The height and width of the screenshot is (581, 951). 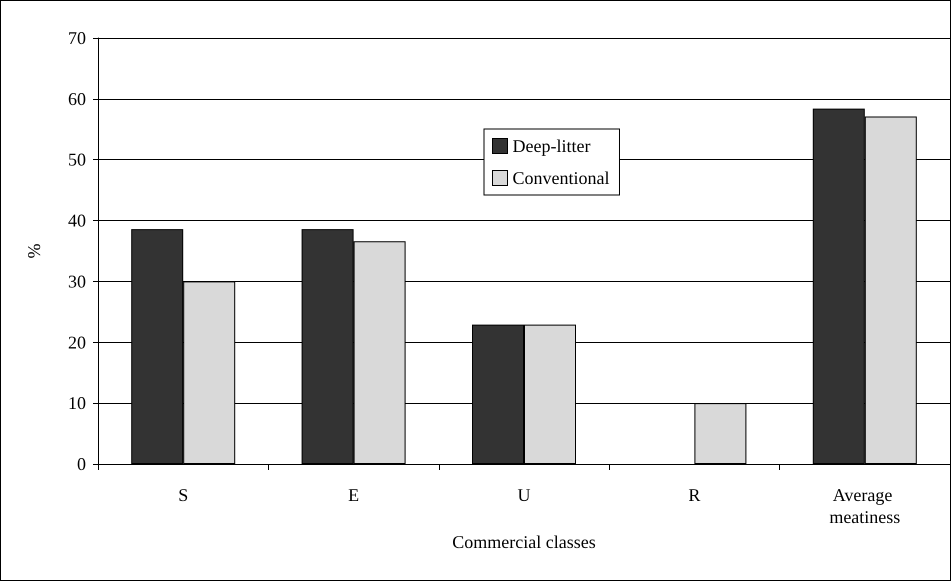 What do you see at coordinates (524, 495) in the screenshot?
I see `x-tick-label: U` at bounding box center [524, 495].